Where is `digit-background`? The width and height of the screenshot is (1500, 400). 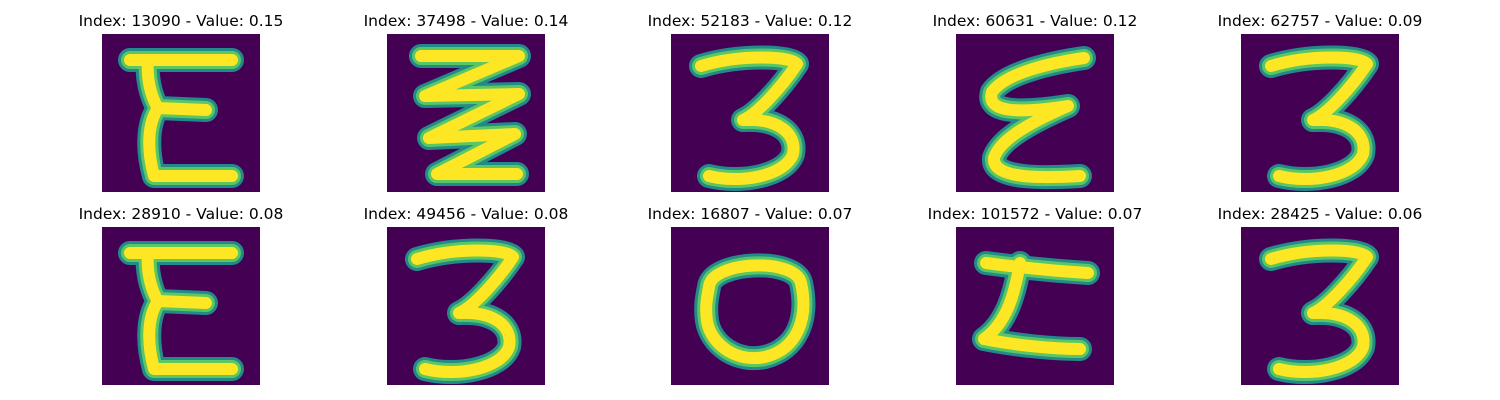
digit-background is located at coordinates (1035, 306).